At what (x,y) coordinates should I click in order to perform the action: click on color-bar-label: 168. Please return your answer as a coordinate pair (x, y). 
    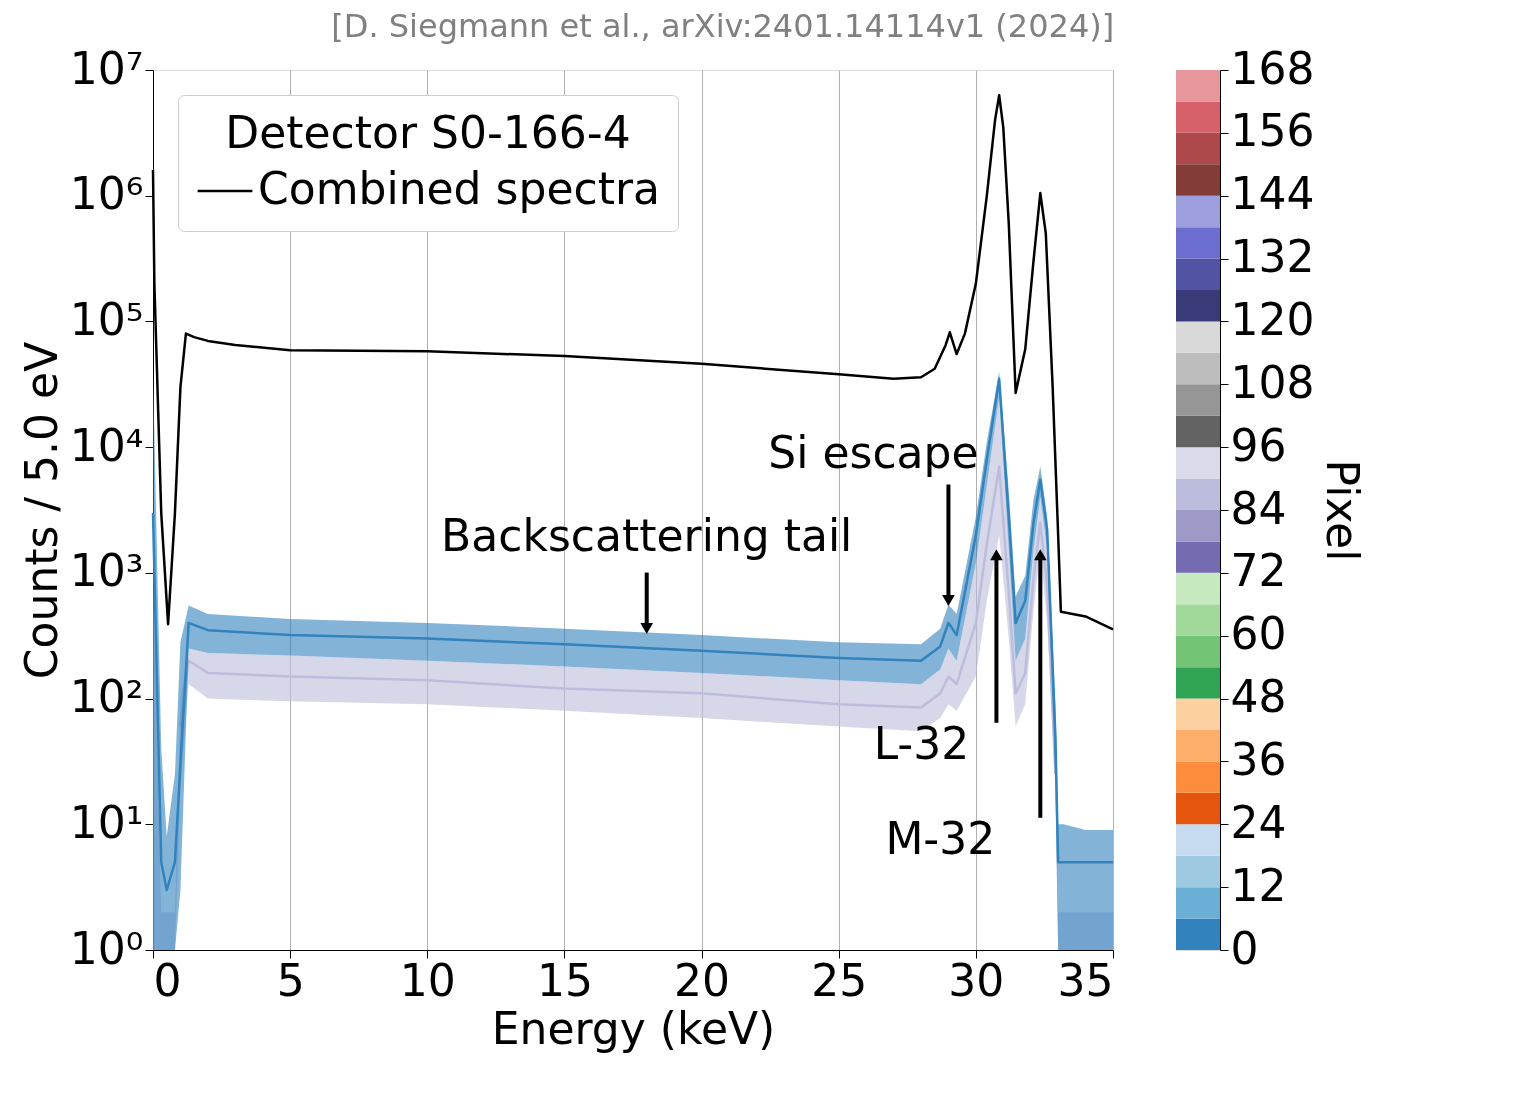
    Looking at the image, I should click on (1272, 68).